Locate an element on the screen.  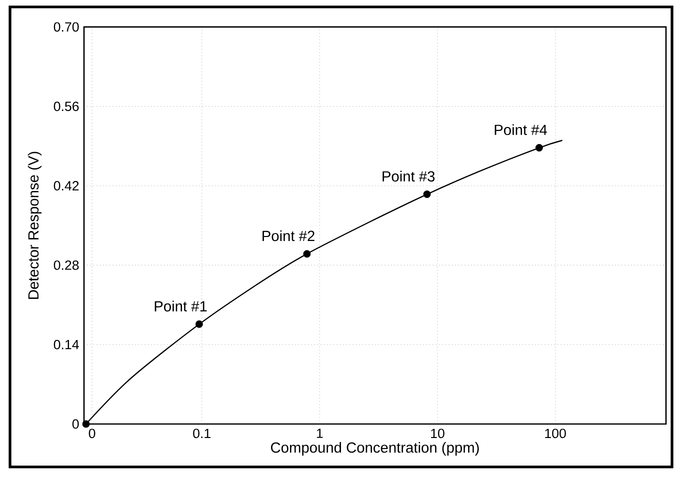
y-axis-title: Detector Response (V) is located at coordinates (35, 225).